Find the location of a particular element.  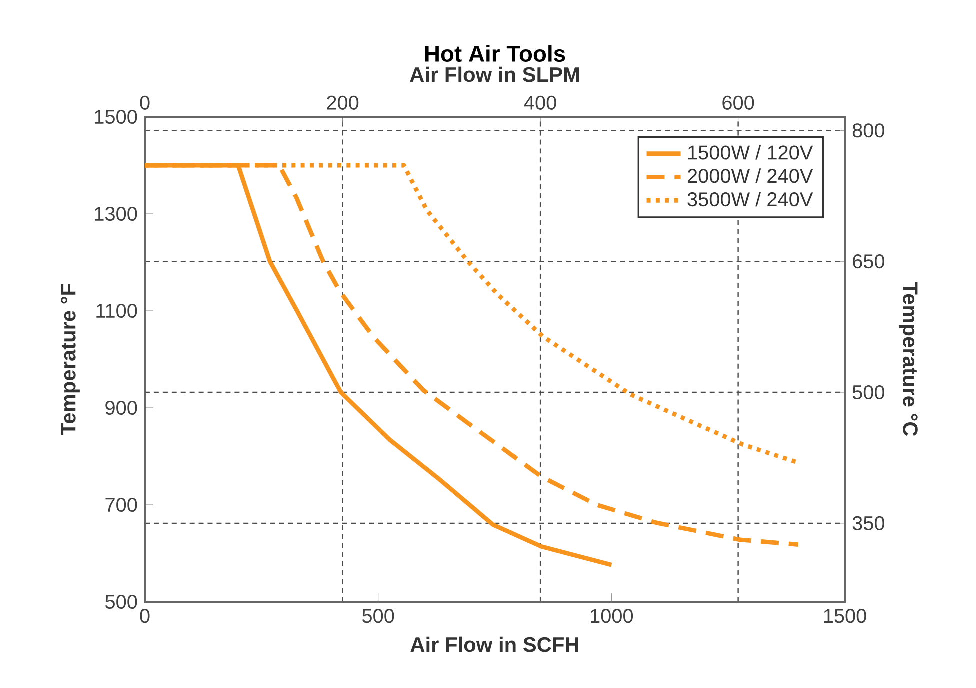

x-tick-label: 500 is located at coordinates (378, 616).